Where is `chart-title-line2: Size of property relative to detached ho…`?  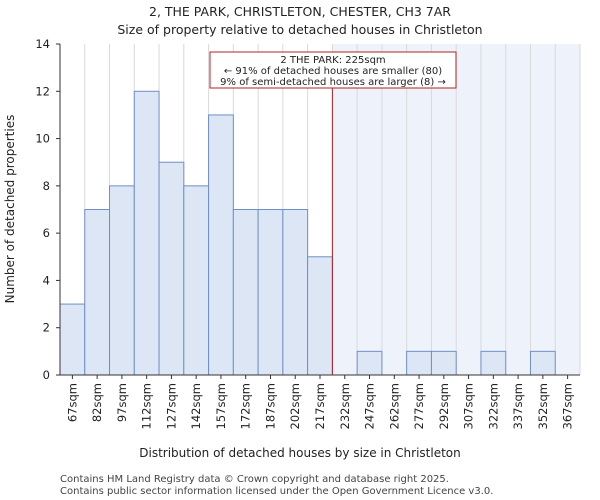
chart-title-line2: Size of property relative to detached ho… is located at coordinates (299, 29).